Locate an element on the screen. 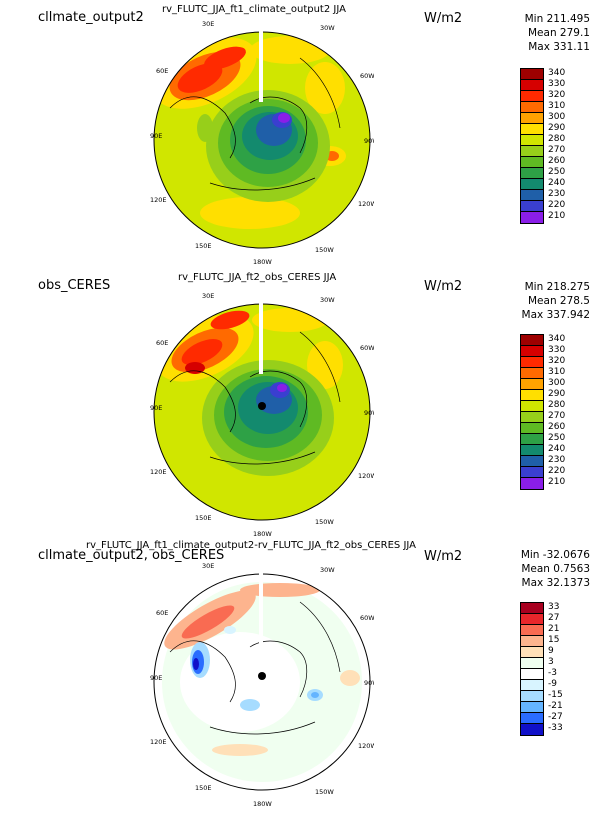  colorbar-tick-label: -33 is located at coordinates (555, 728).